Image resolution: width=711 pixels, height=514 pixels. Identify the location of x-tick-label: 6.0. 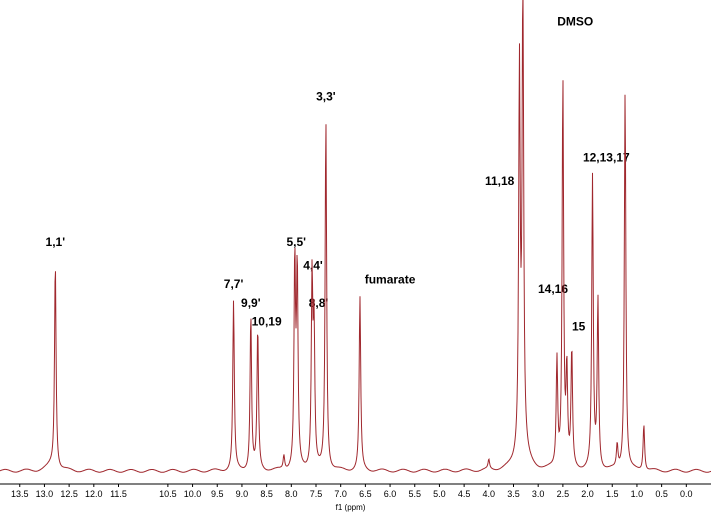
(390, 494).